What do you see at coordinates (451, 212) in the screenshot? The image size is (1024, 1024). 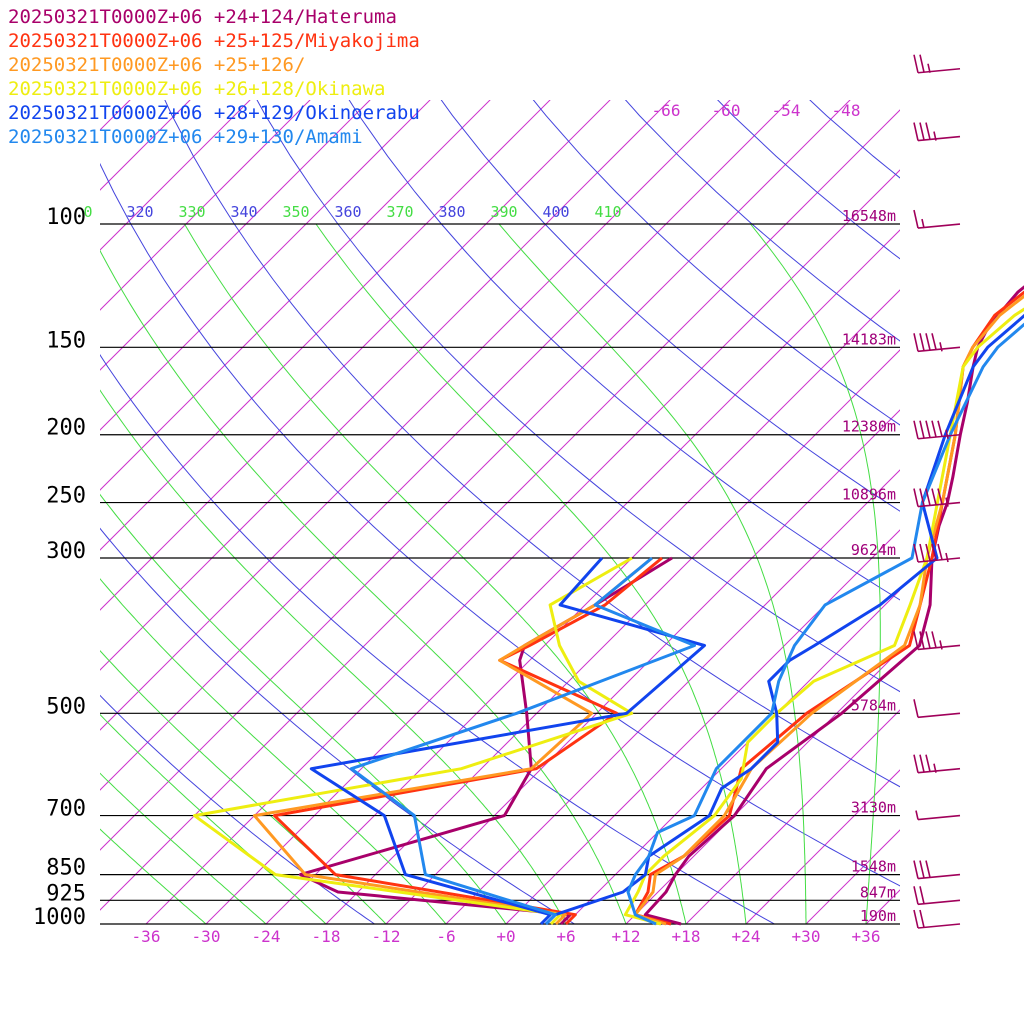 I see `theta-label: 380` at bounding box center [451, 212].